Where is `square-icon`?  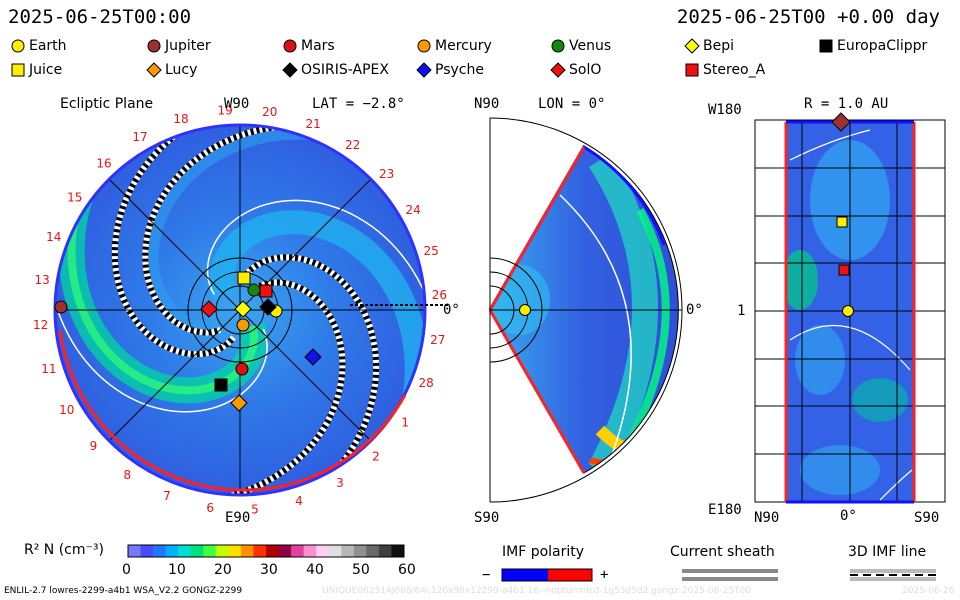
square-icon is located at coordinates (692, 70).